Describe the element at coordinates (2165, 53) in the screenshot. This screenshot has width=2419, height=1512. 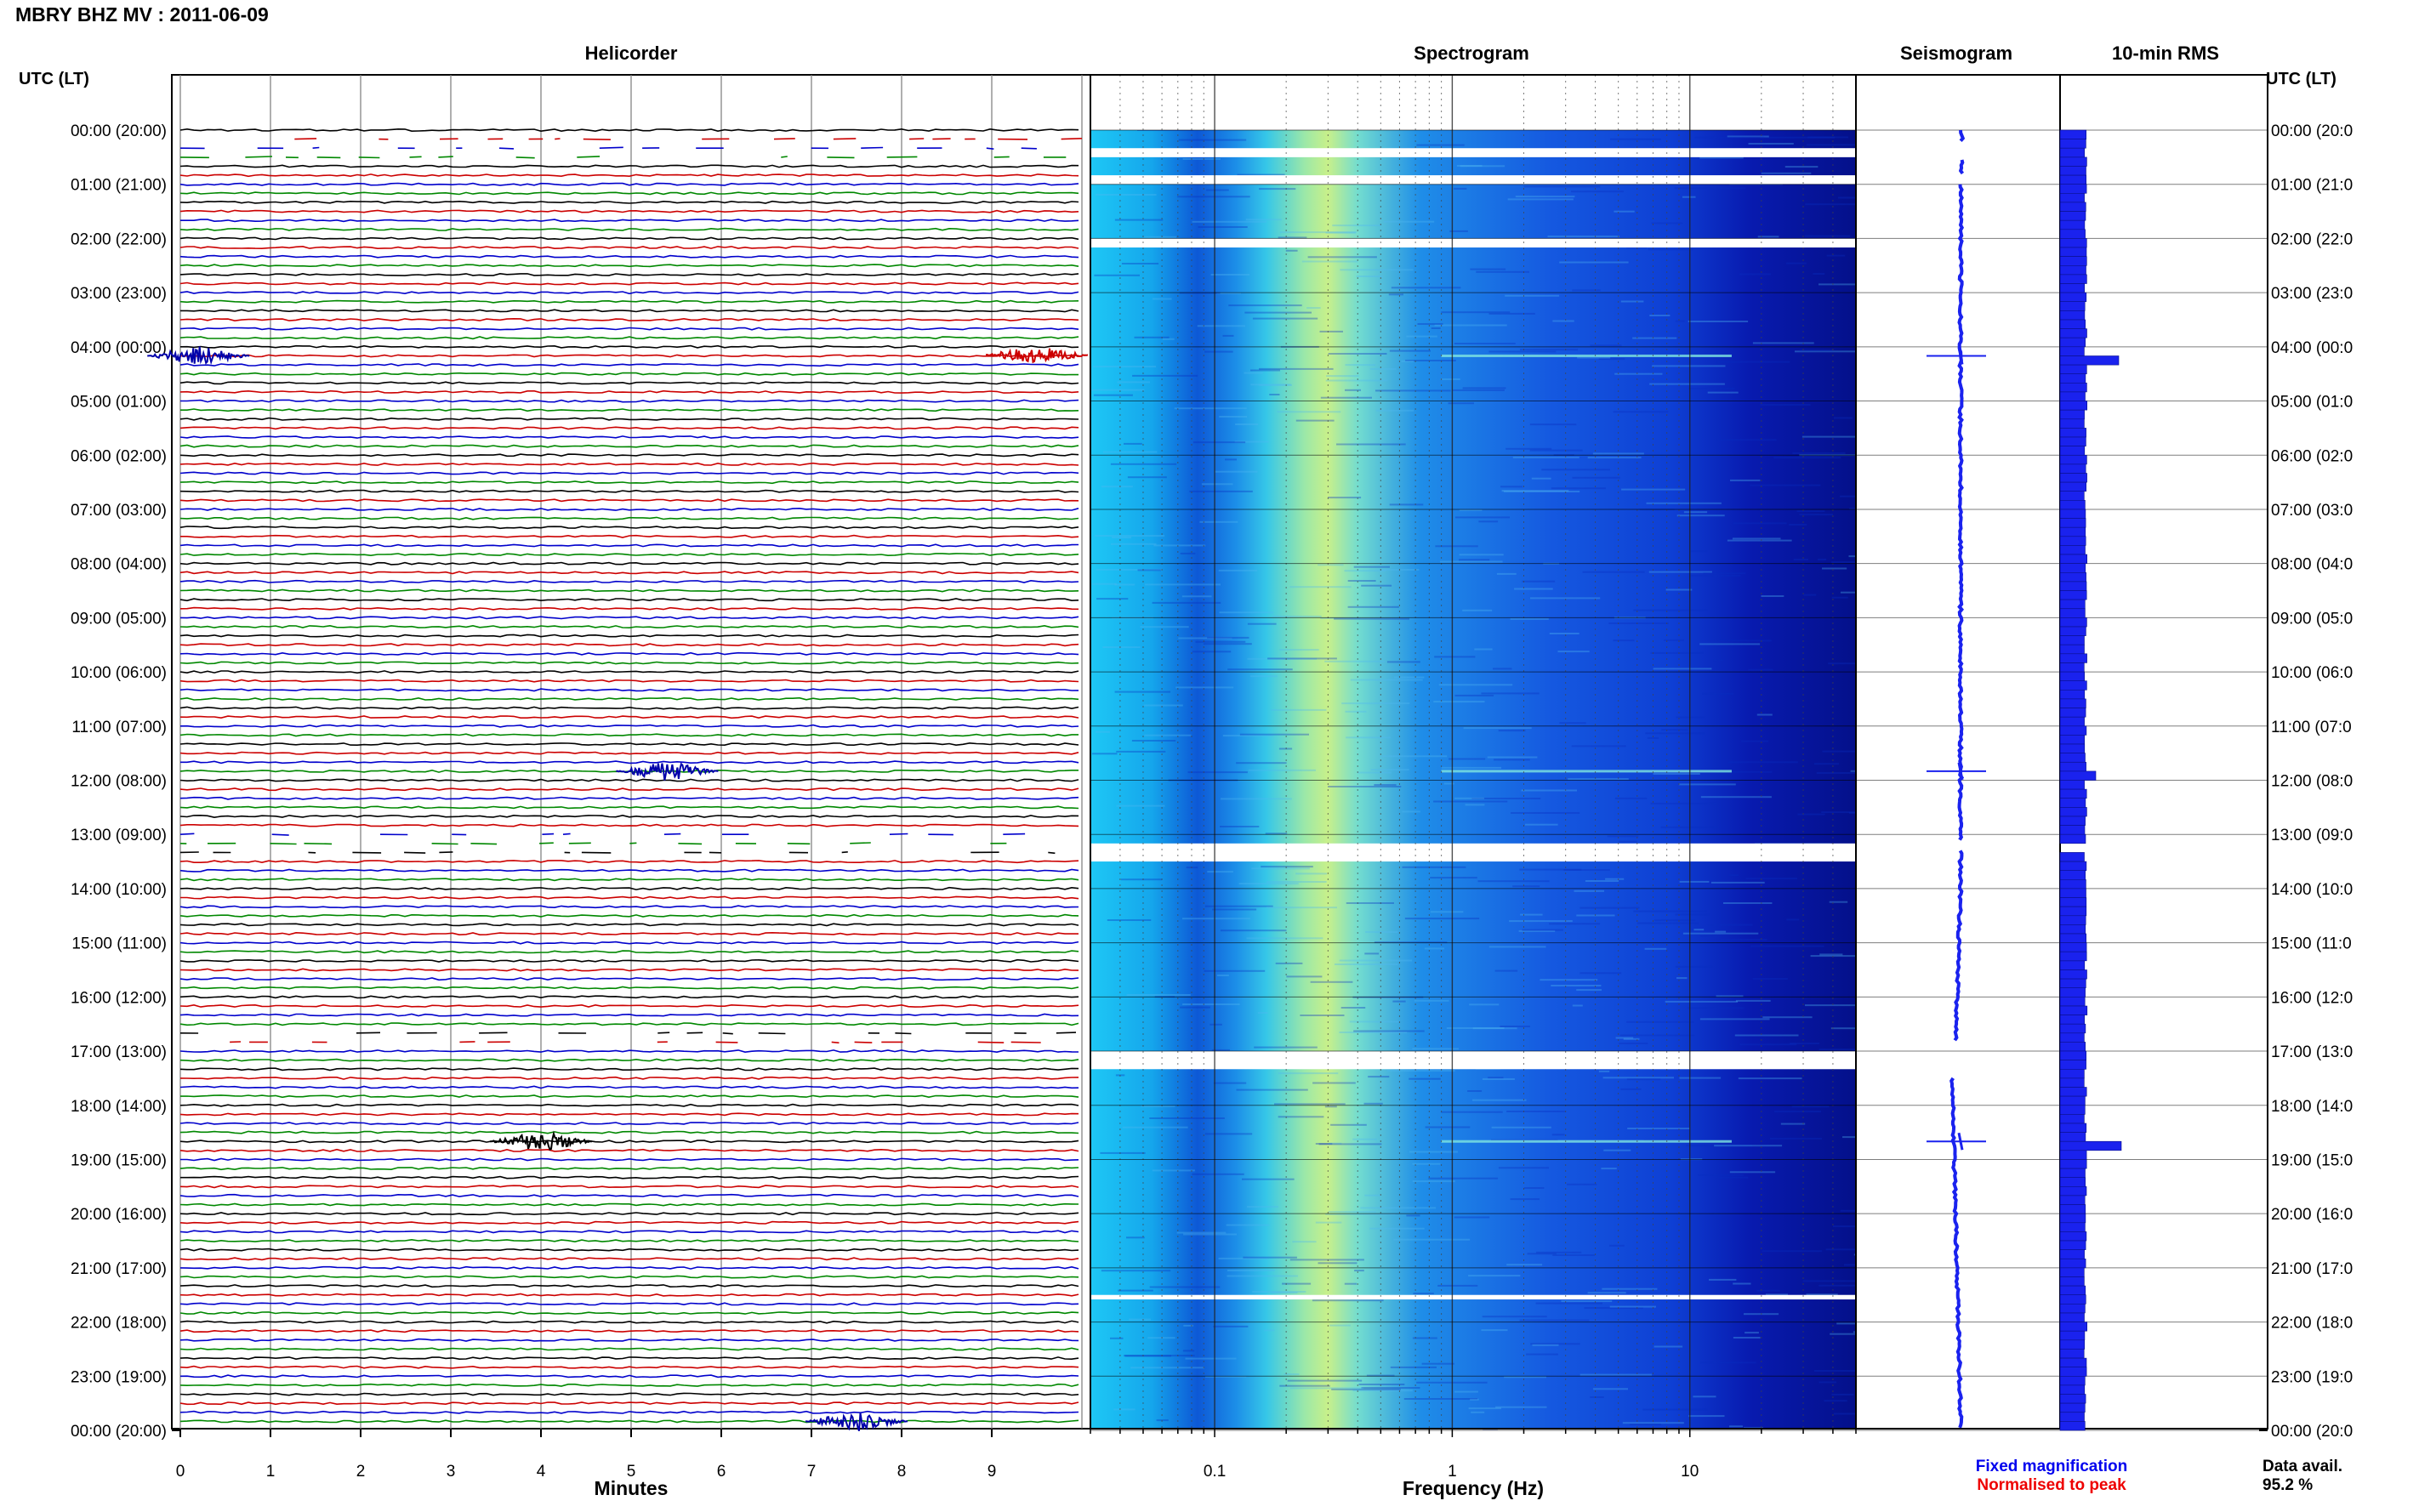
I see `rms-title: 10-min RMS` at that location.